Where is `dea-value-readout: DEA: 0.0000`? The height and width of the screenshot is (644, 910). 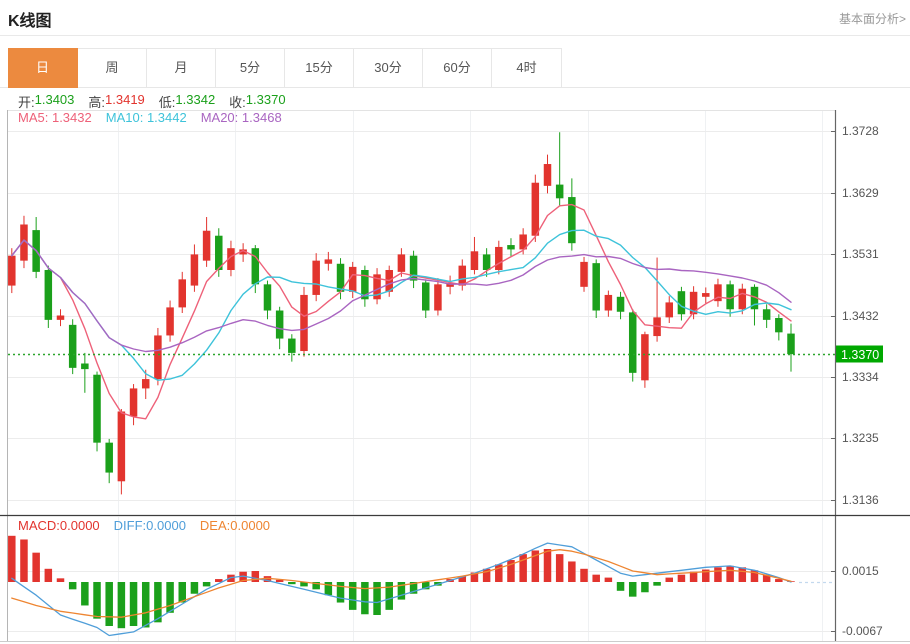
dea-value-readout: DEA: 0.0000 is located at coordinates (235, 525).